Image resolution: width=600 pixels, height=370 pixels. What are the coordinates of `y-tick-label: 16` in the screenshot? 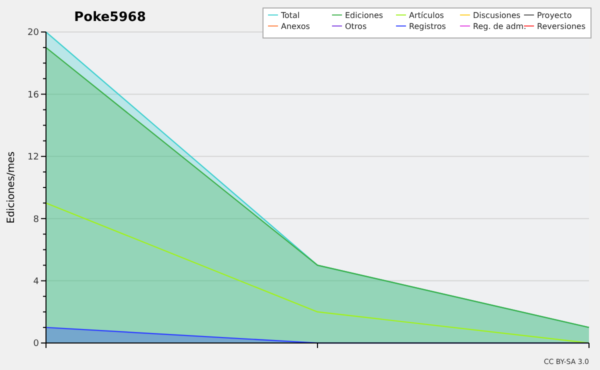 It's located at (34, 95).